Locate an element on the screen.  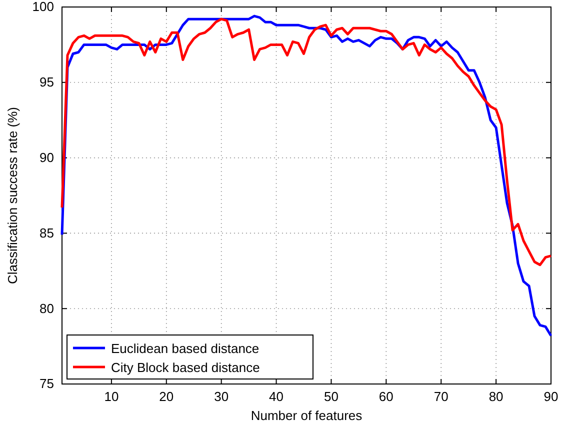
y-tick-label: 100 is located at coordinates (43, 7).